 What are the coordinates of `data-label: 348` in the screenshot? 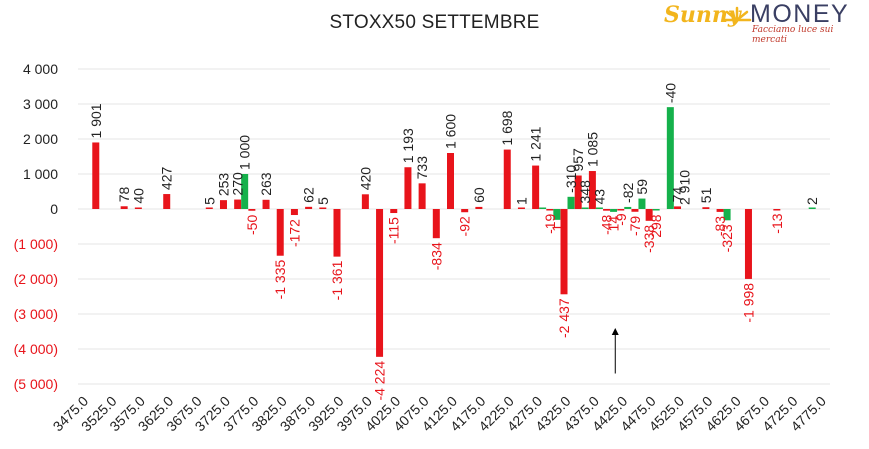 It's located at (585, 192).